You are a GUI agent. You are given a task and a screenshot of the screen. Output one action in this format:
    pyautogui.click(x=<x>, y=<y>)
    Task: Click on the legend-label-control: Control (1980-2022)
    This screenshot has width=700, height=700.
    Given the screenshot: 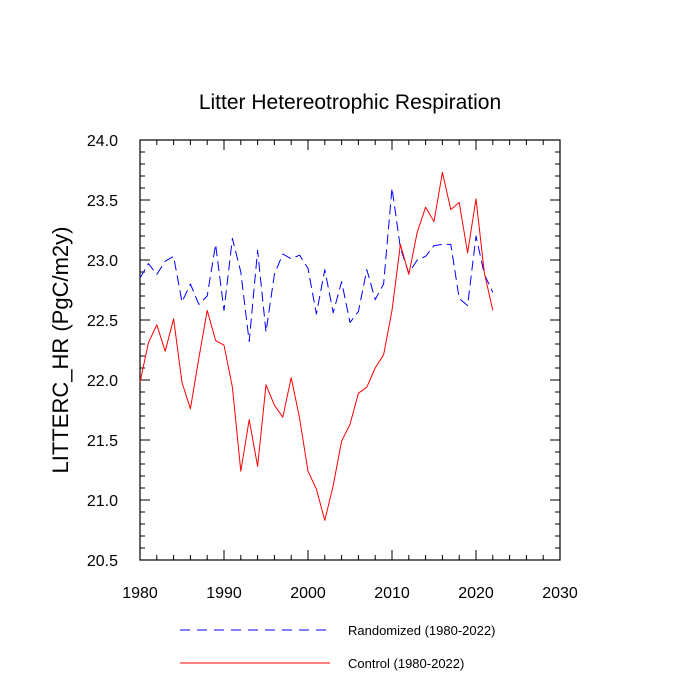 What is the action you would take?
    pyautogui.click(x=406, y=663)
    